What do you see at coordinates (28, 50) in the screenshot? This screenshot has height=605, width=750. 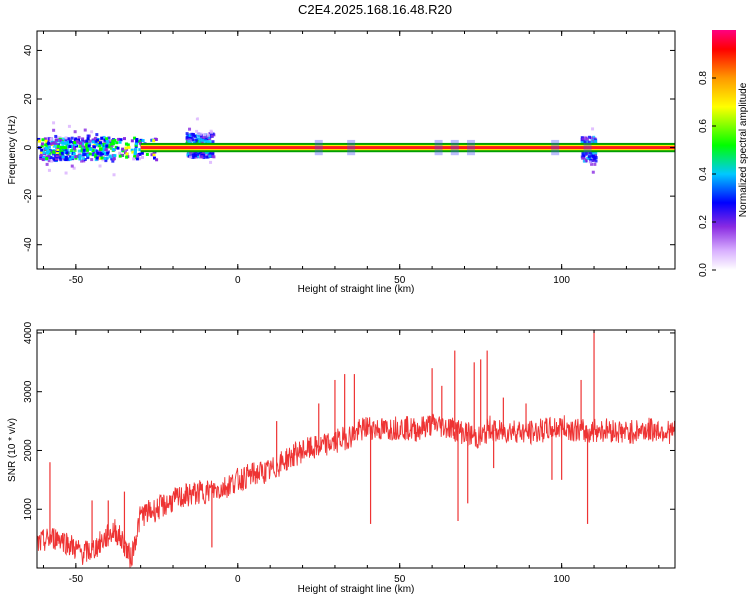 I see `spectrogram-y-tick-label: 40` at bounding box center [28, 50].